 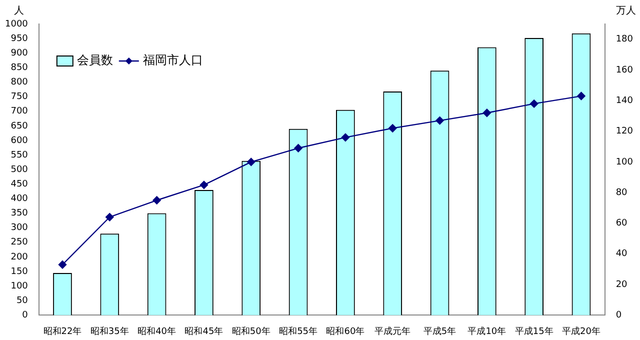 I want to click on y2-tick-label: 80, so click(x=622, y=193).